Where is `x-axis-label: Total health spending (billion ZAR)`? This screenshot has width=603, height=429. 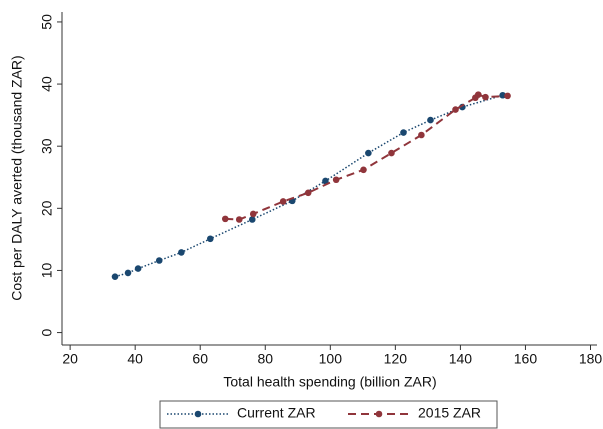 x-axis-label: Total health spending (billion ZAR) is located at coordinates (329, 382).